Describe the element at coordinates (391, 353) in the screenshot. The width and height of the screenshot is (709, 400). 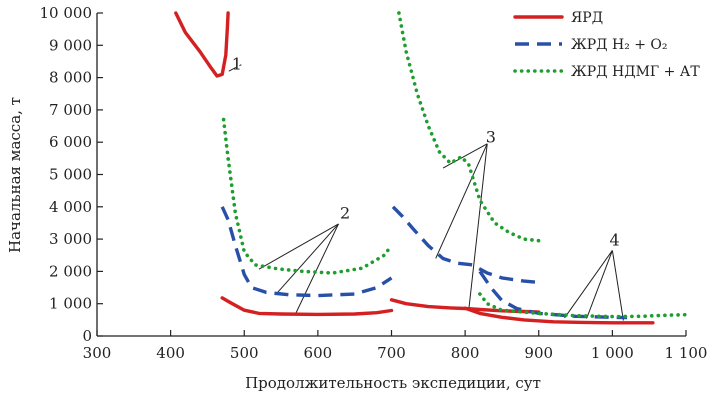
I see `x-tick-label: 700` at that location.